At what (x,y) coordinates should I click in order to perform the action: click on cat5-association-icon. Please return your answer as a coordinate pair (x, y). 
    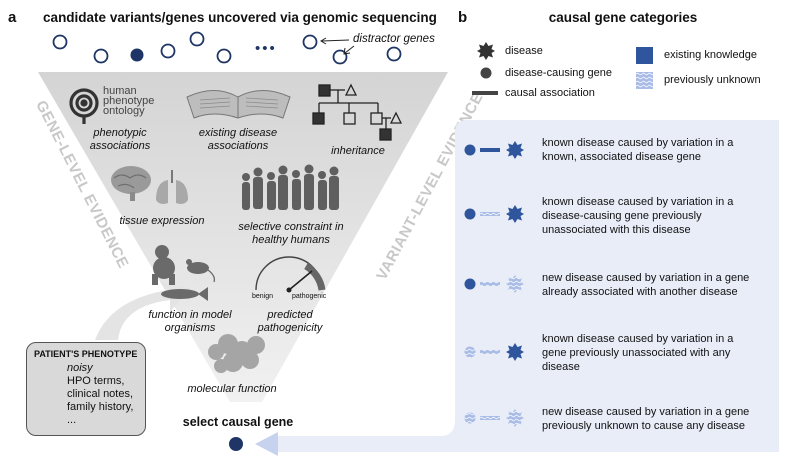
    Looking at the image, I should click on (490, 418).